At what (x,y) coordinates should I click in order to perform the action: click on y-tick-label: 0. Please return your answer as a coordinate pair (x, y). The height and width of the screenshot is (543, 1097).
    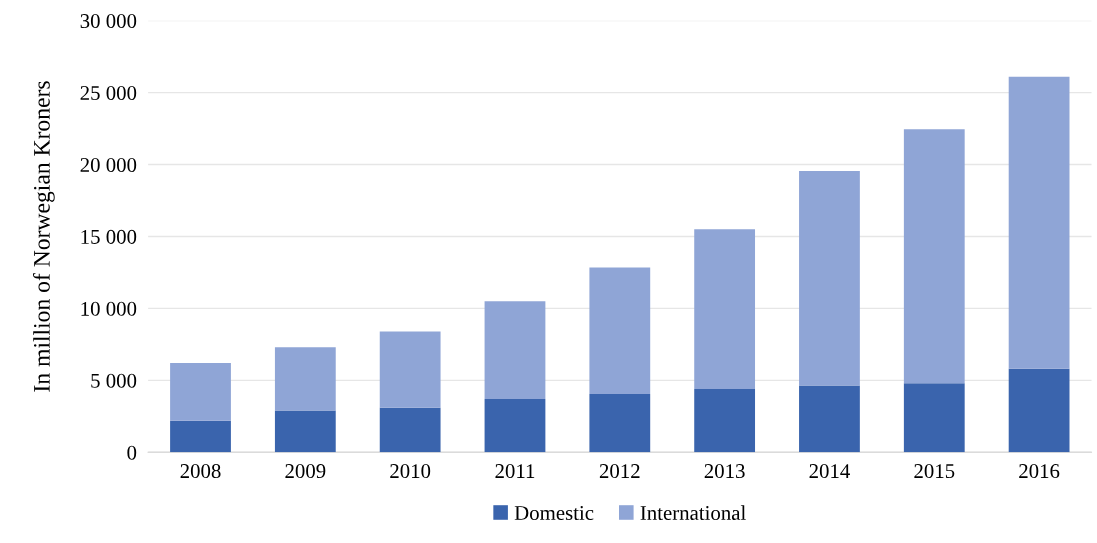
    Looking at the image, I should click on (132, 452).